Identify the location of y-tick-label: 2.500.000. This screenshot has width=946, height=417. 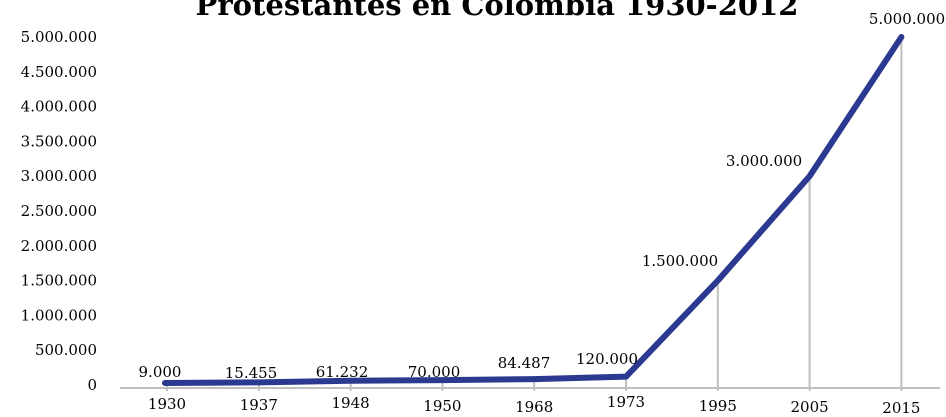
(59, 211).